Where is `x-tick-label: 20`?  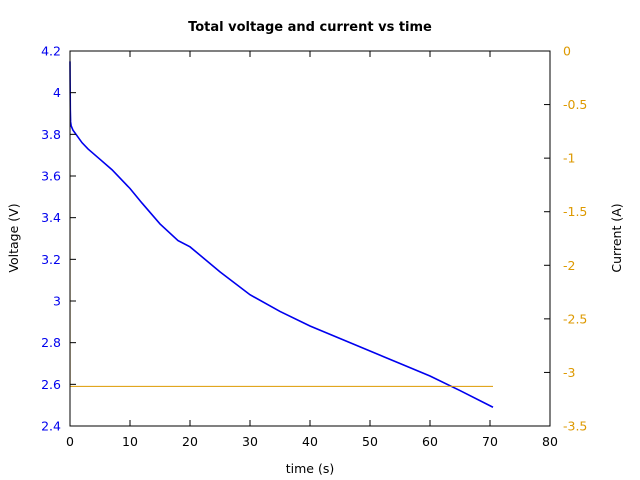 x-tick-label: 20 is located at coordinates (190, 441).